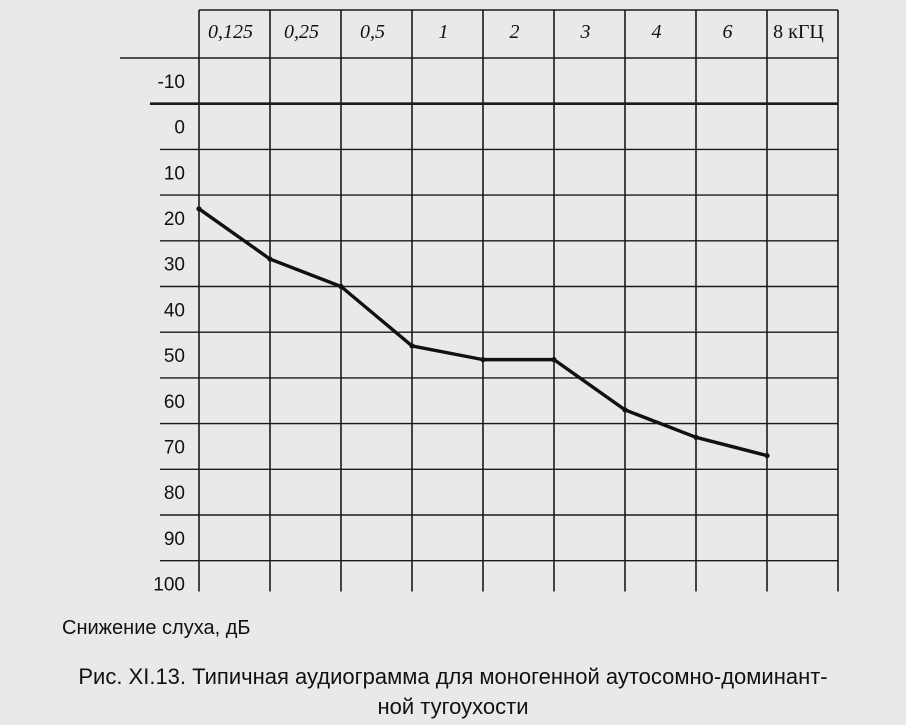 The image size is (906, 725). I want to click on y-tick-label: 60, so click(174, 402).